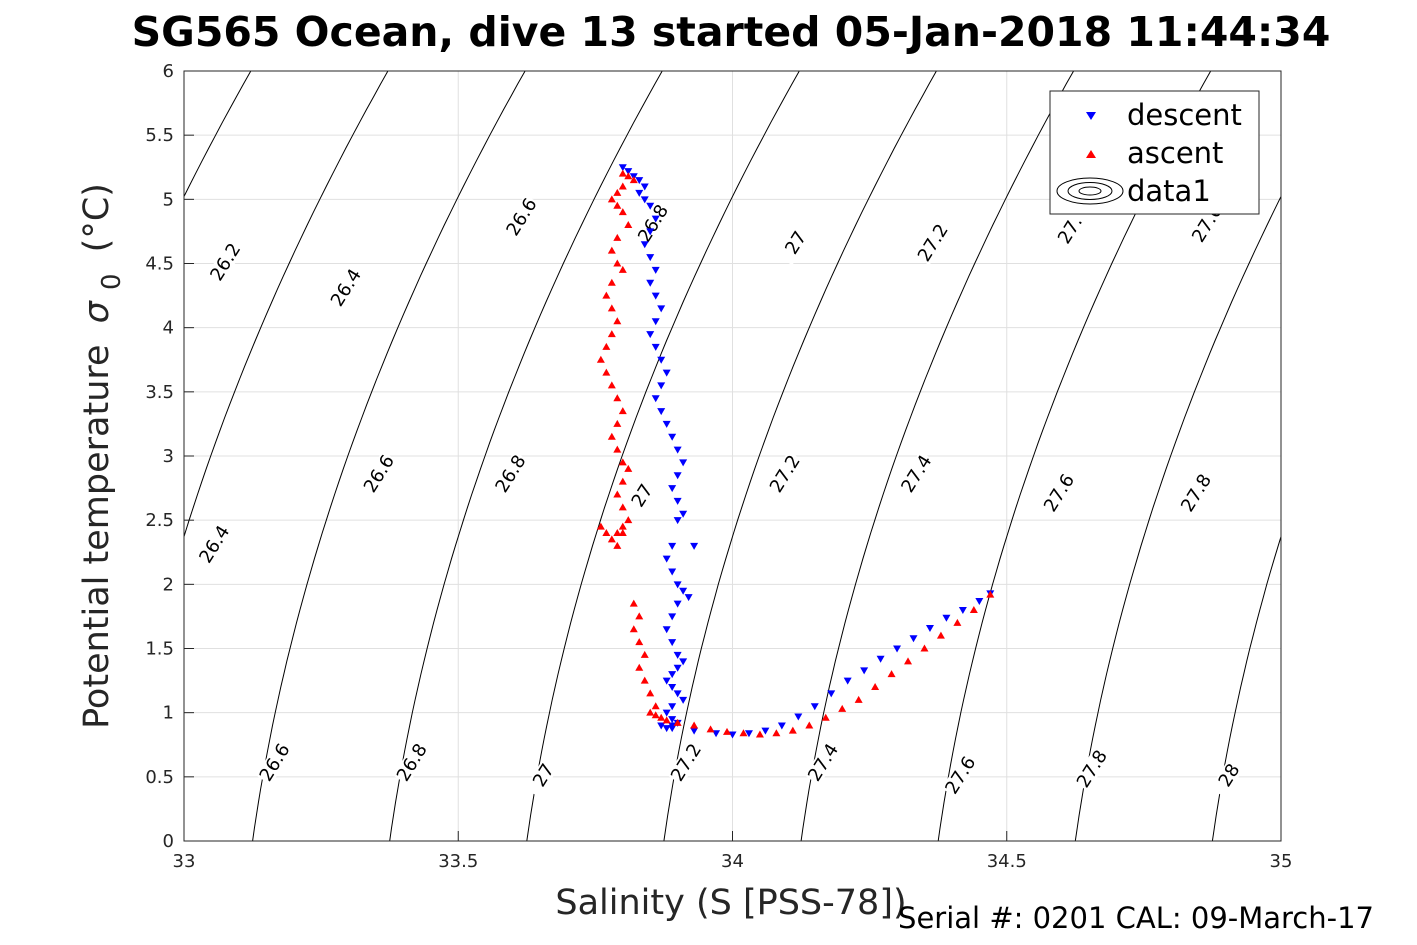 The height and width of the screenshot is (945, 1417). I want to click on x-tick-label: 33, so click(184, 861).